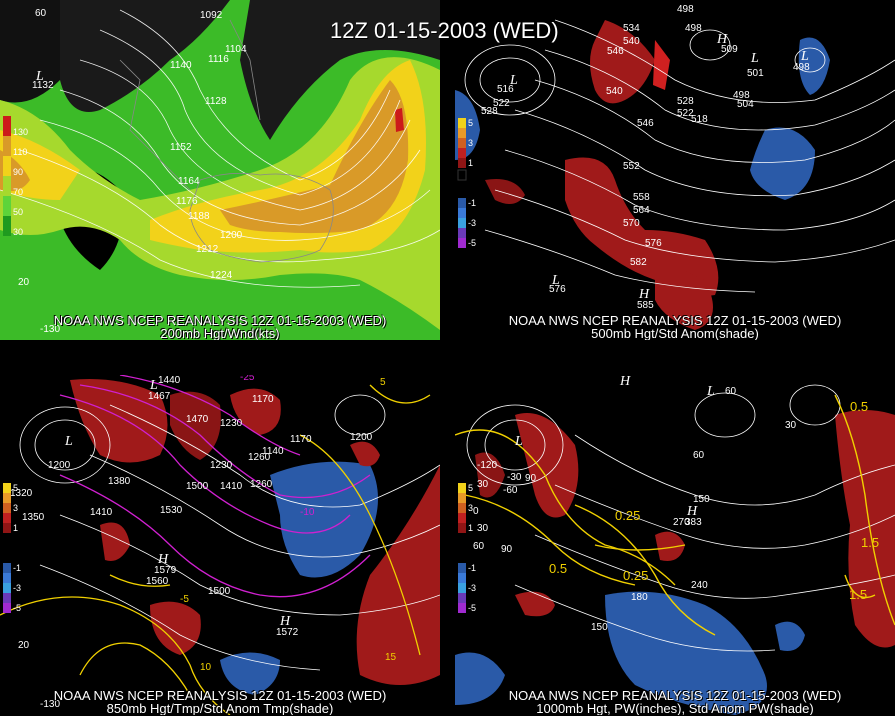 This screenshot has height=716, width=895. Describe the element at coordinates (218, 59) in the screenshot. I see `svg-text: 1116` at that location.